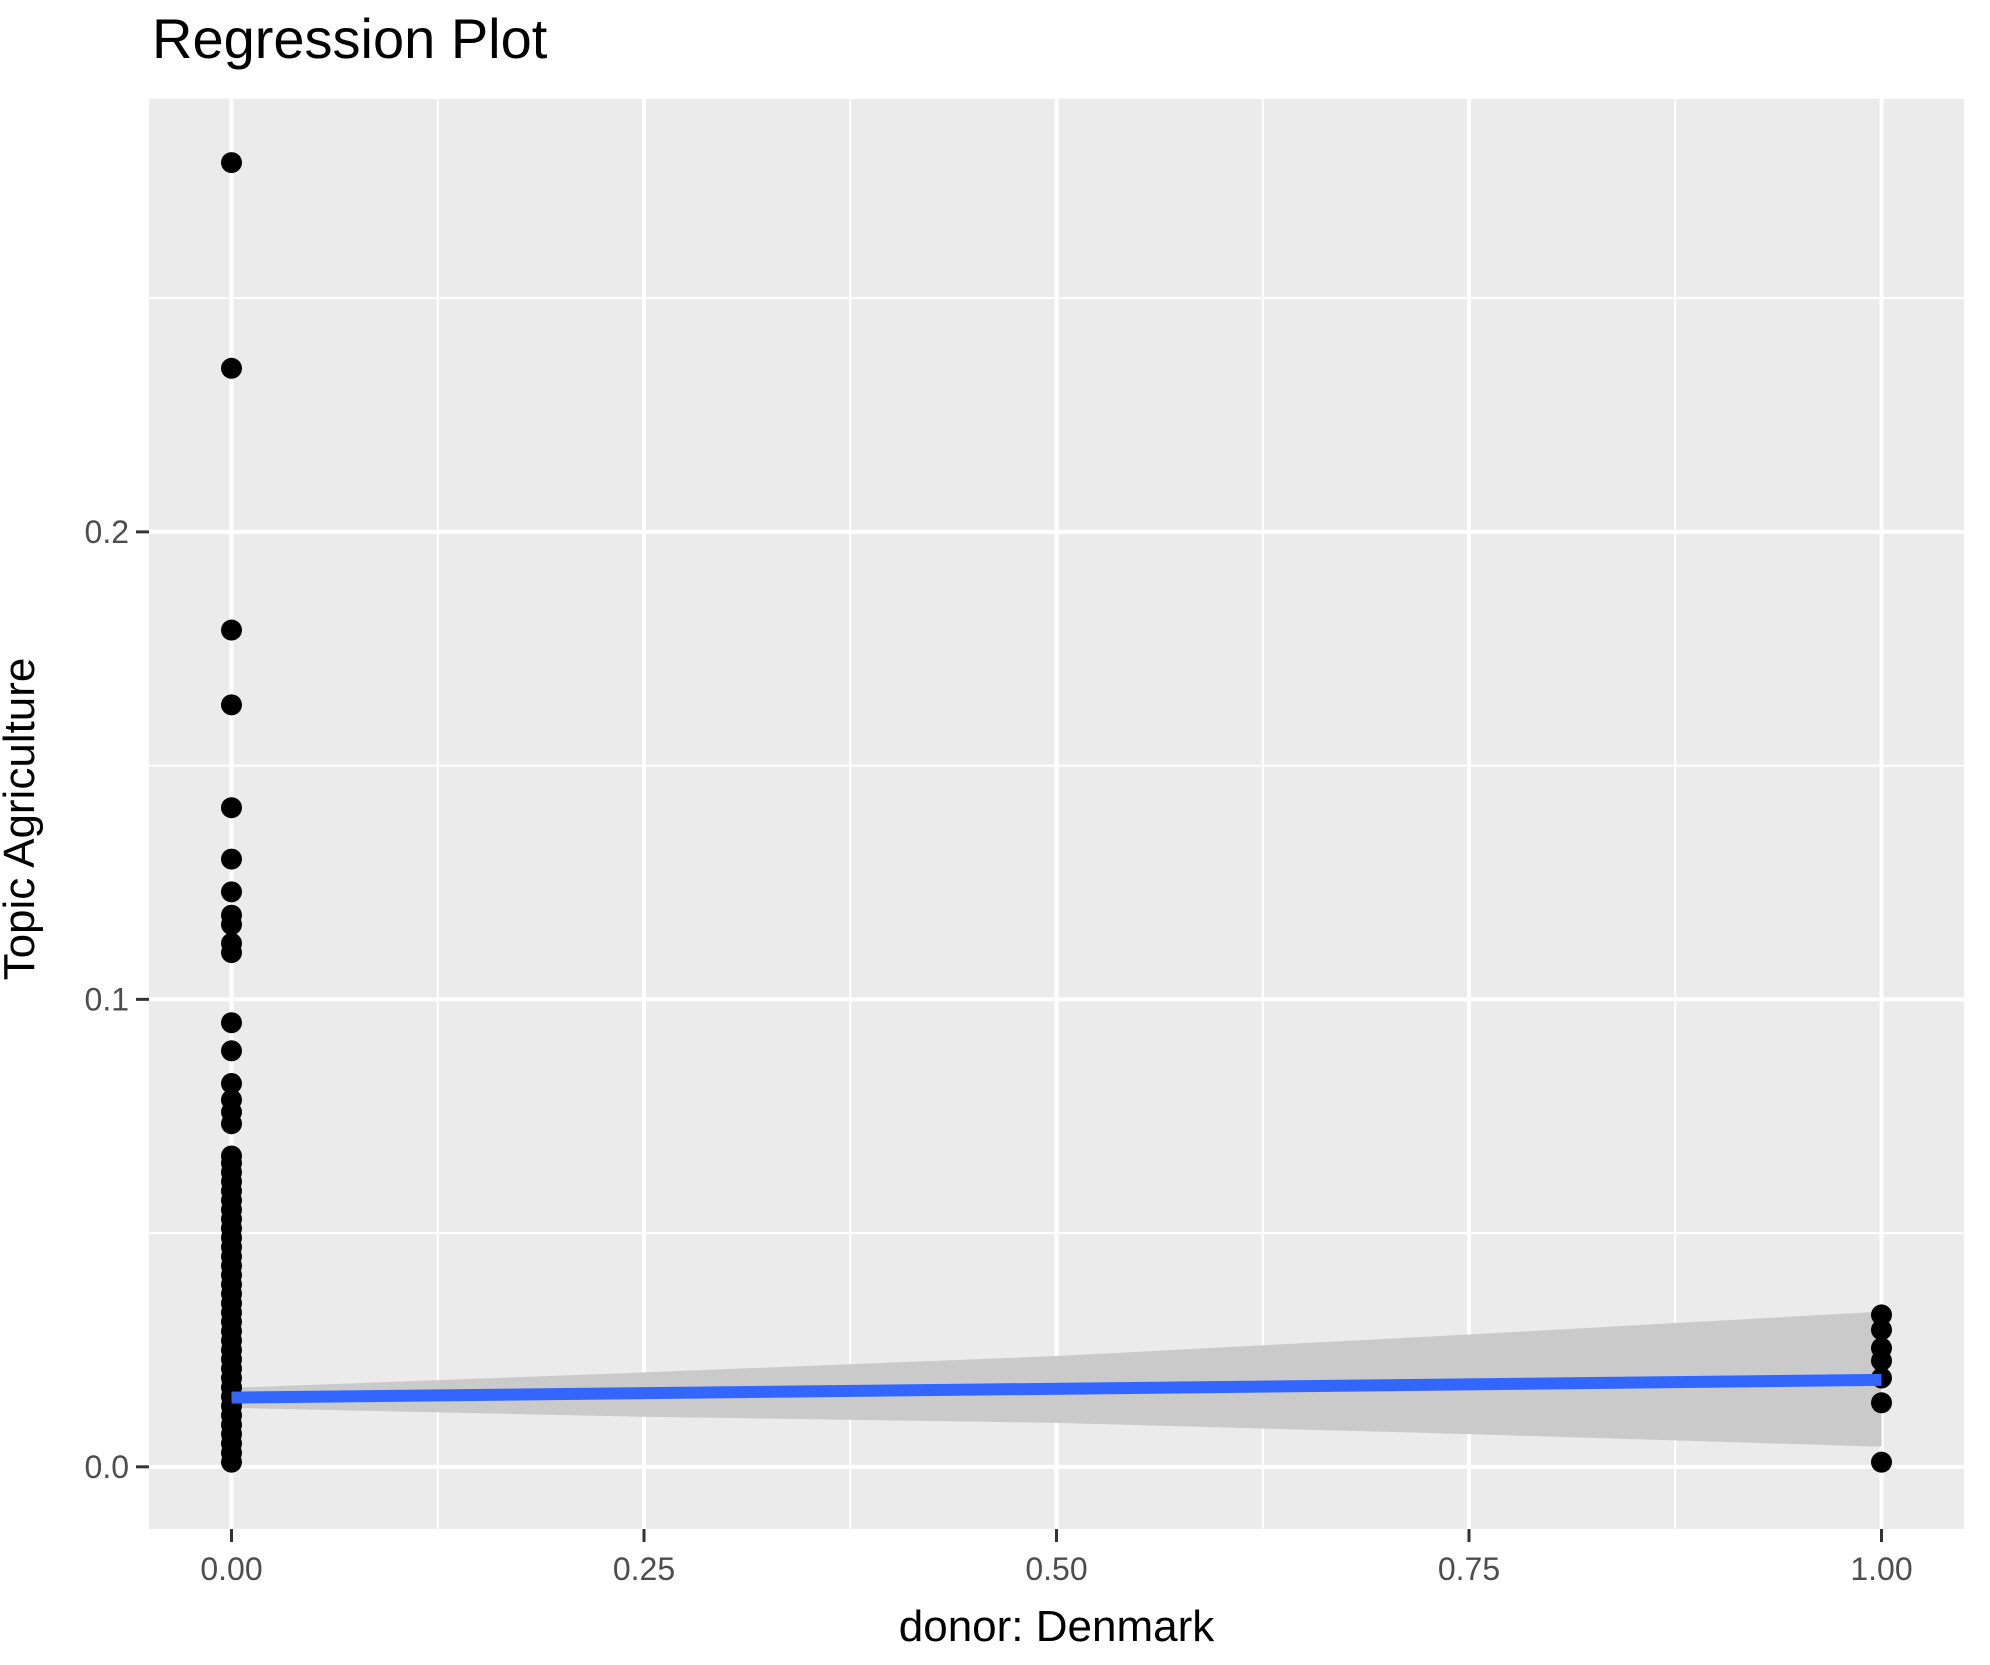  I want to click on x-axis-label: donor: Denmark, so click(1056, 1626).